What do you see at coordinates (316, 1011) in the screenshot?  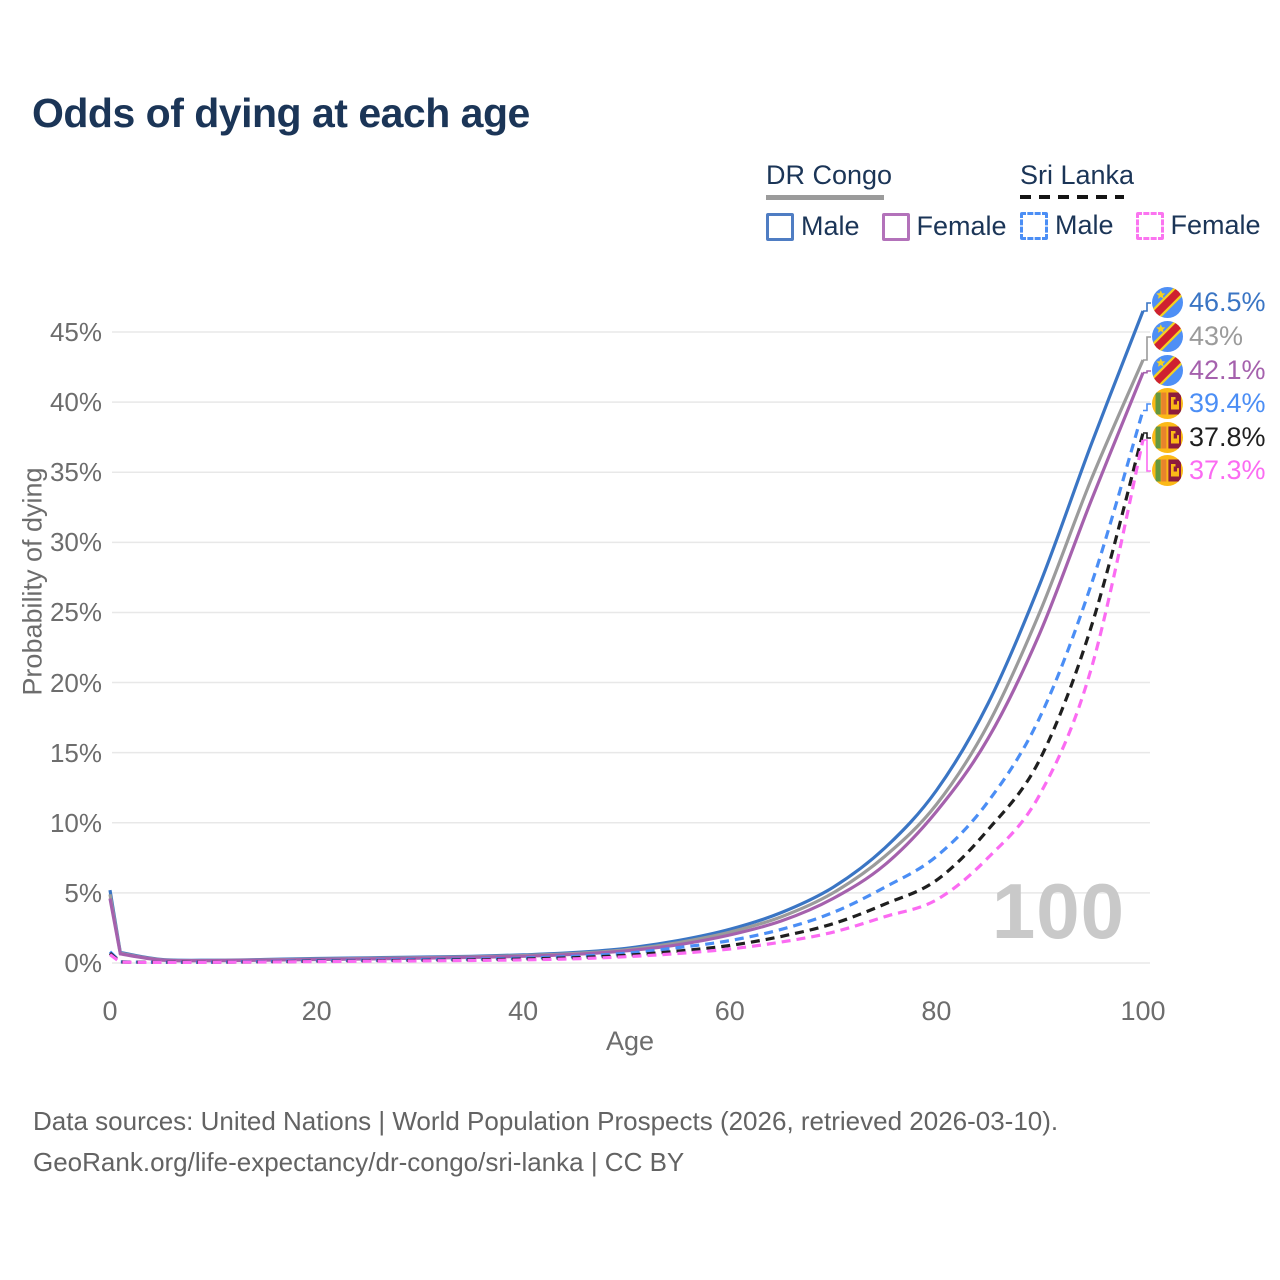 I see `x-tick-label: 20` at bounding box center [316, 1011].